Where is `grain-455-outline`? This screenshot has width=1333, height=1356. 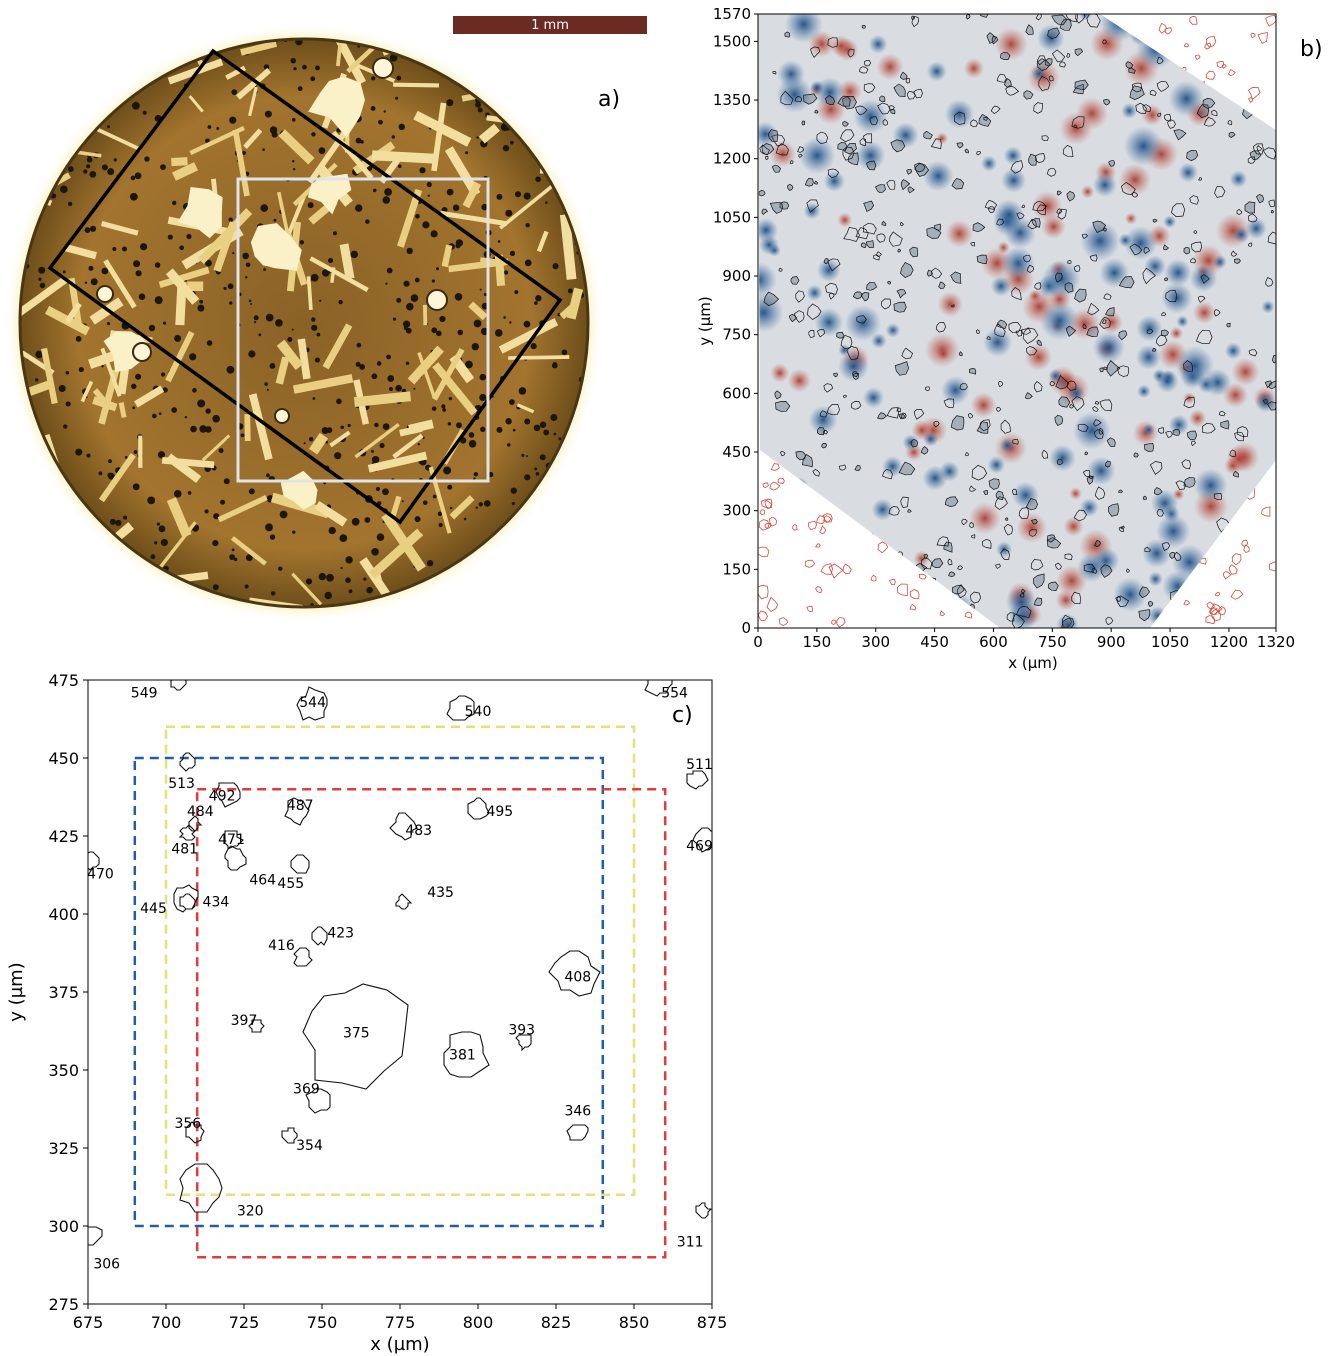
grain-455-outline is located at coordinates (300, 864).